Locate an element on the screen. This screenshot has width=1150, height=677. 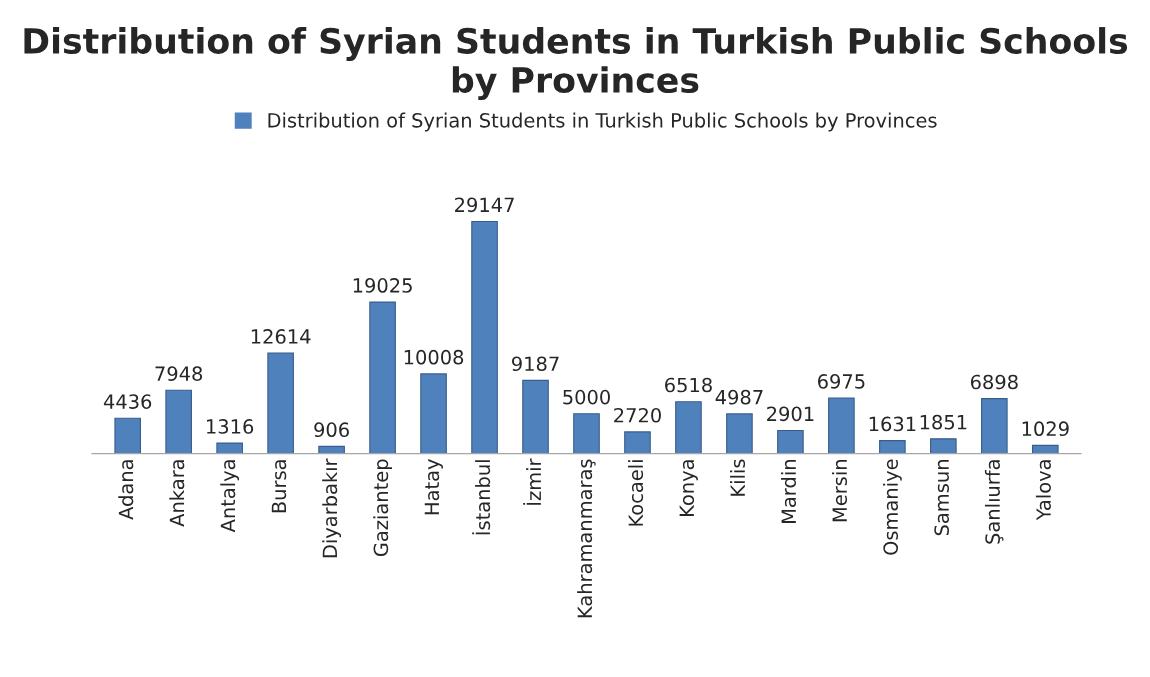
x-tick-label: Diyarbakır is located at coordinates (332, 508).